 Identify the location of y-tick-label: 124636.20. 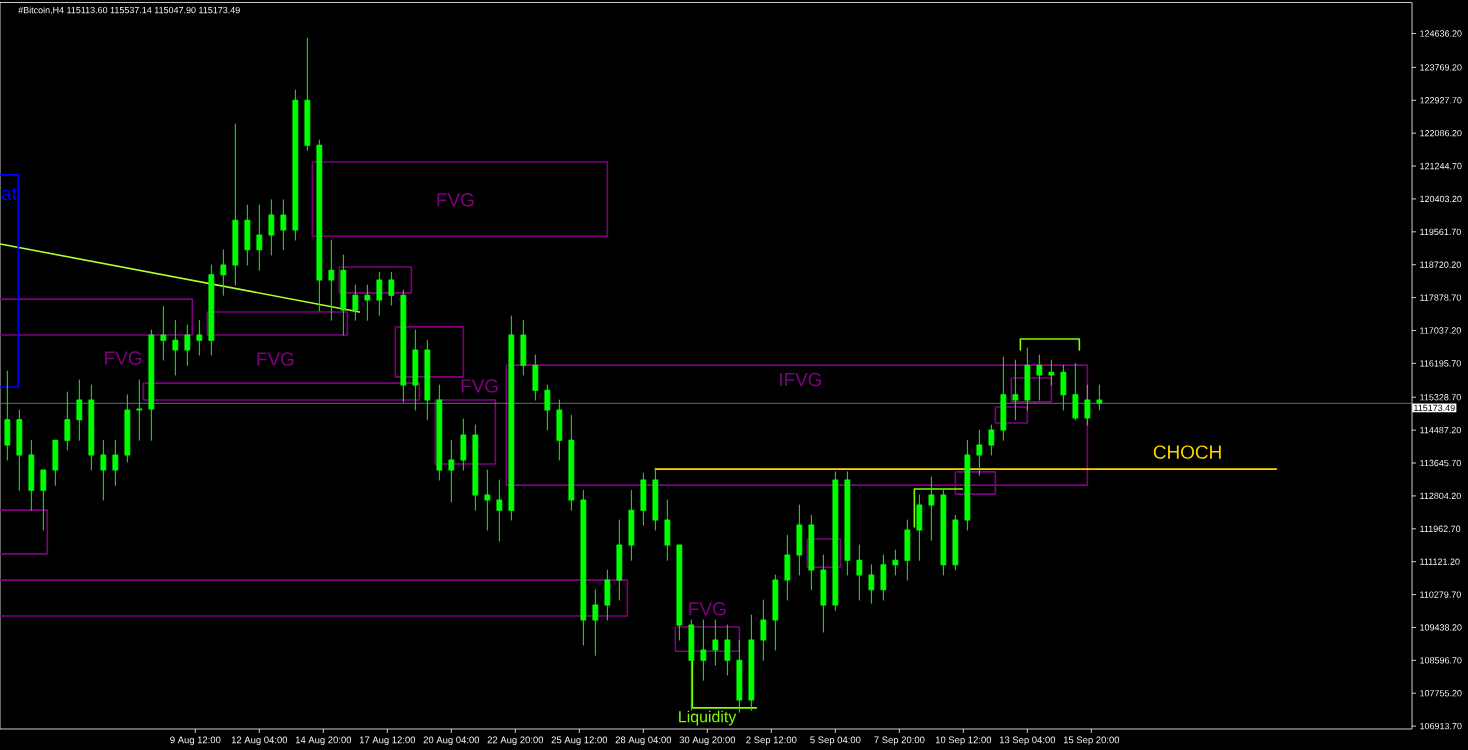
(1441, 33).